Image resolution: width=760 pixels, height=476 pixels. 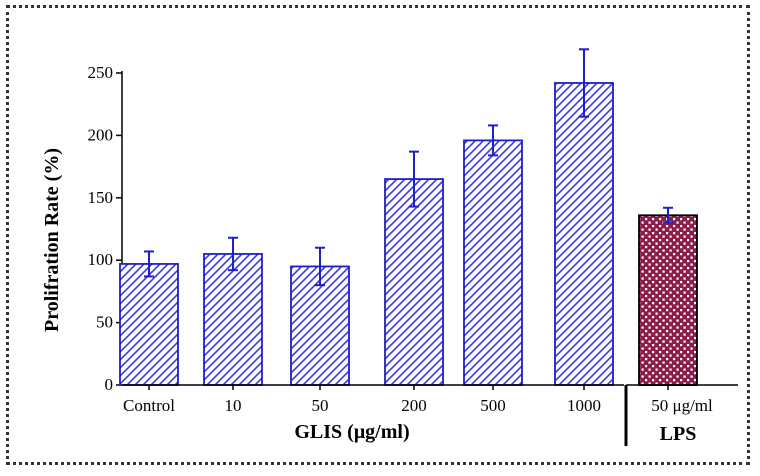 What do you see at coordinates (414, 405) in the screenshot?
I see `x-tick-label: 200` at bounding box center [414, 405].